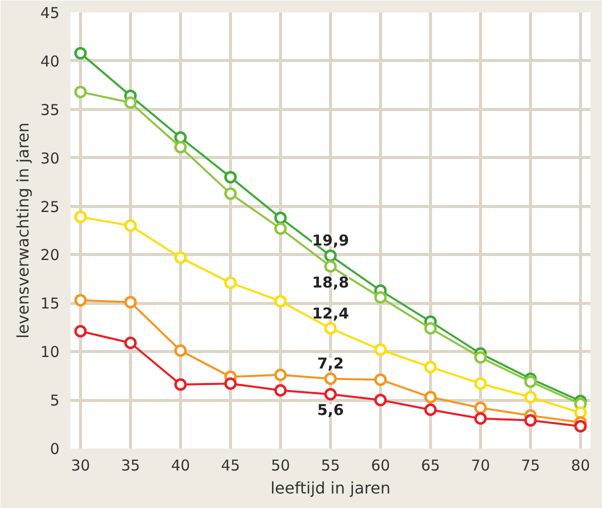  I want to click on x-tick-label: 70, so click(480, 465).